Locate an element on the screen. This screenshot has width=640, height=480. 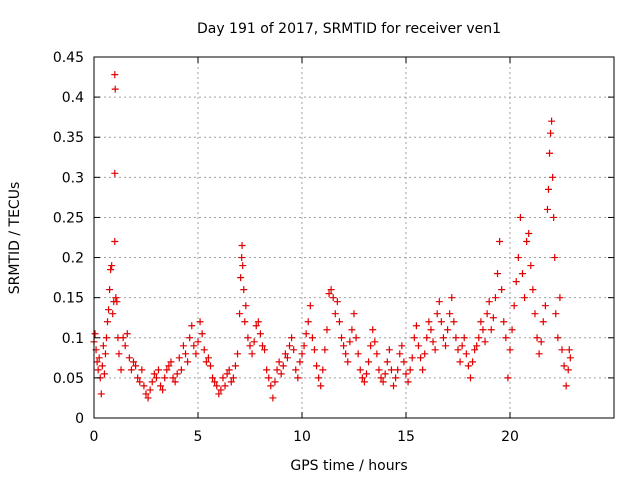
y-tick-label: 0.25 is located at coordinates (68, 218).